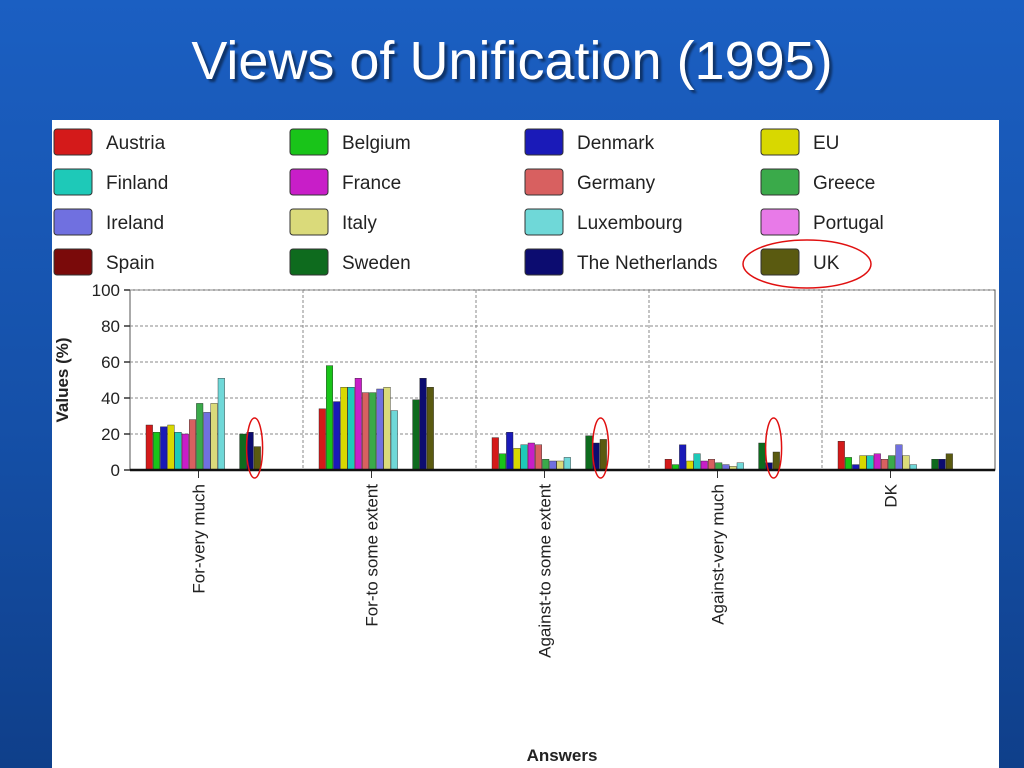 The image size is (1024, 768). What do you see at coordinates (73, 182) in the screenshot?
I see `legend-swatch-finland` at bounding box center [73, 182].